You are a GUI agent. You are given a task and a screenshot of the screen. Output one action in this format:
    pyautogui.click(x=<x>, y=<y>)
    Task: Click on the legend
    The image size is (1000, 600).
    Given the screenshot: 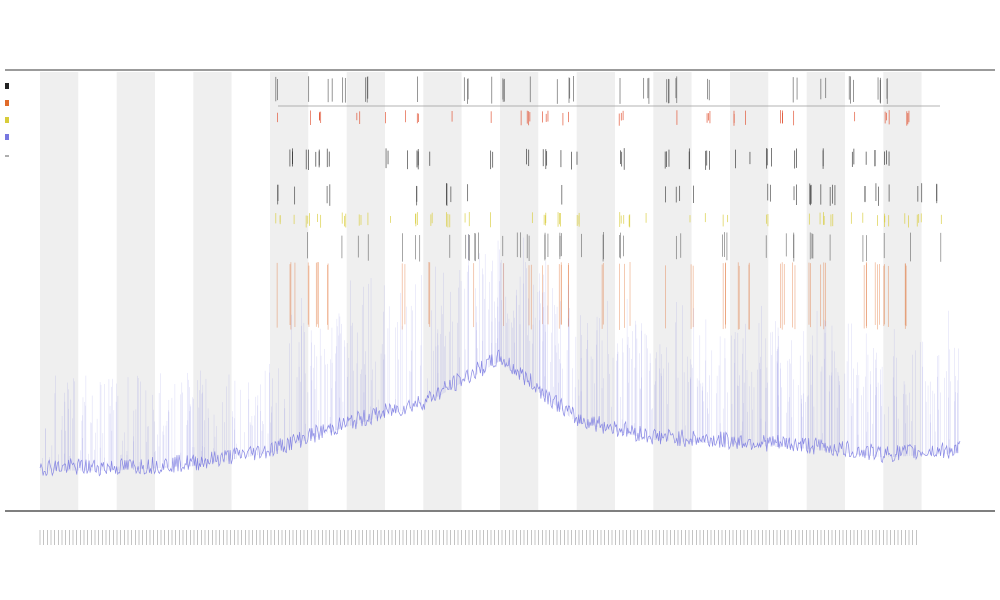 What is the action you would take?
    pyautogui.click(x=7, y=120)
    